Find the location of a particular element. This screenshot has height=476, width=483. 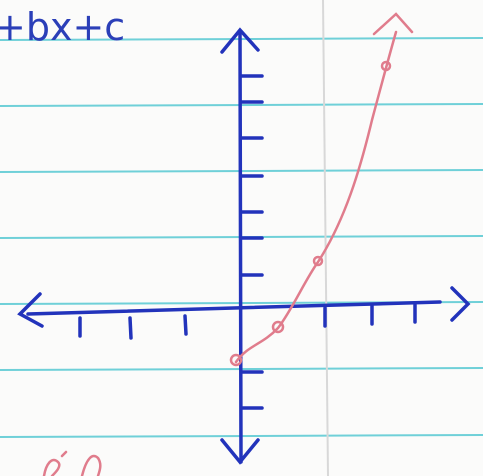

scribble is located at coordinates (72, 463).